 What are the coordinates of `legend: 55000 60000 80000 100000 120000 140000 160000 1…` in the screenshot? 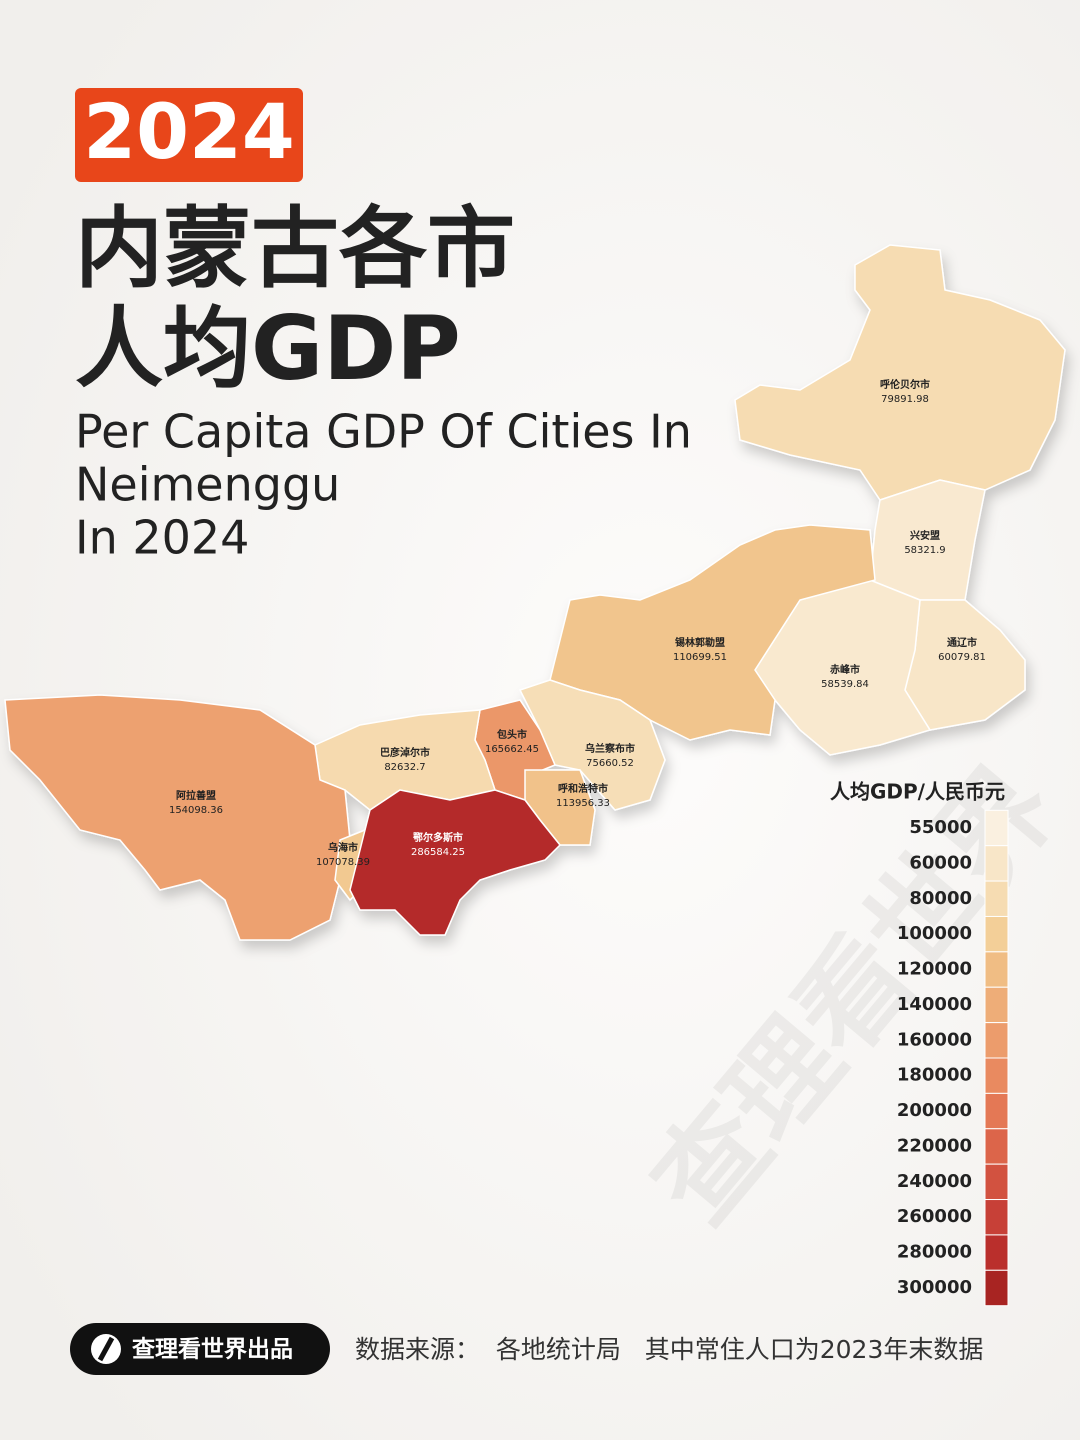 It's located at (953, 1058).